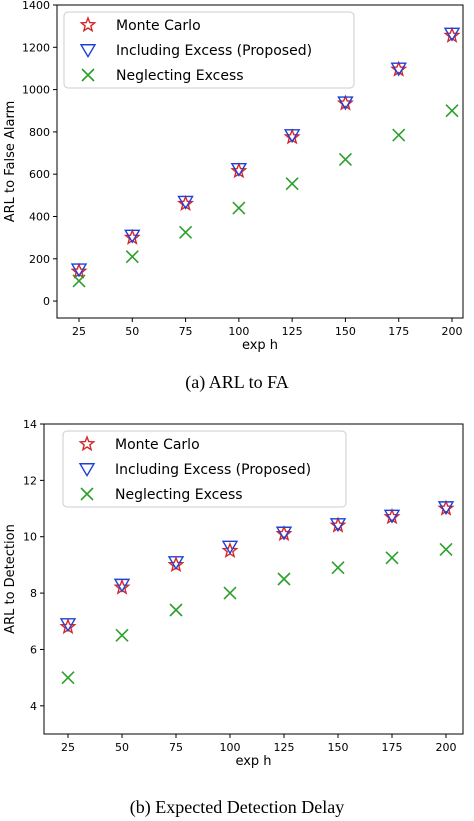 The width and height of the screenshot is (474, 821). Describe the element at coordinates (39, 216) in the screenshot. I see `y-tick-label: 400` at that location.